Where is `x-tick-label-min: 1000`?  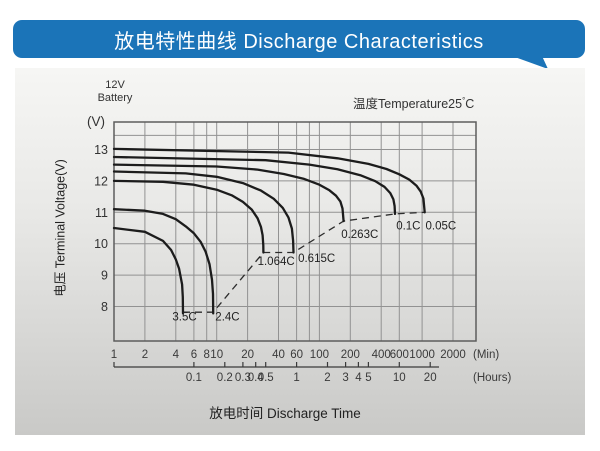 x-tick-label-min: 1000 is located at coordinates (422, 355).